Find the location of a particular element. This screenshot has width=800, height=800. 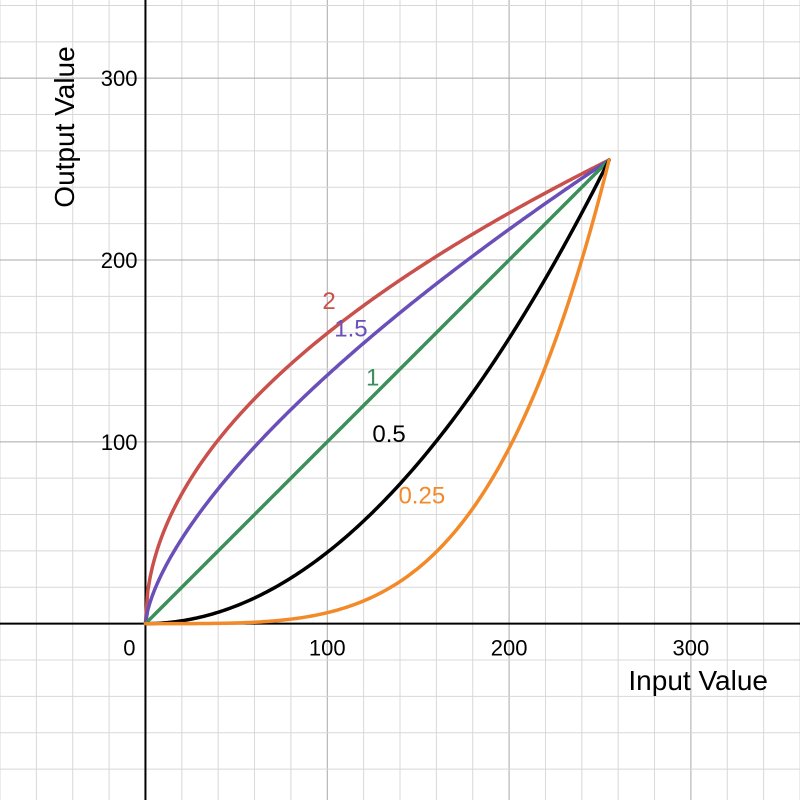

x-axis-title: Input Value is located at coordinates (698, 680).